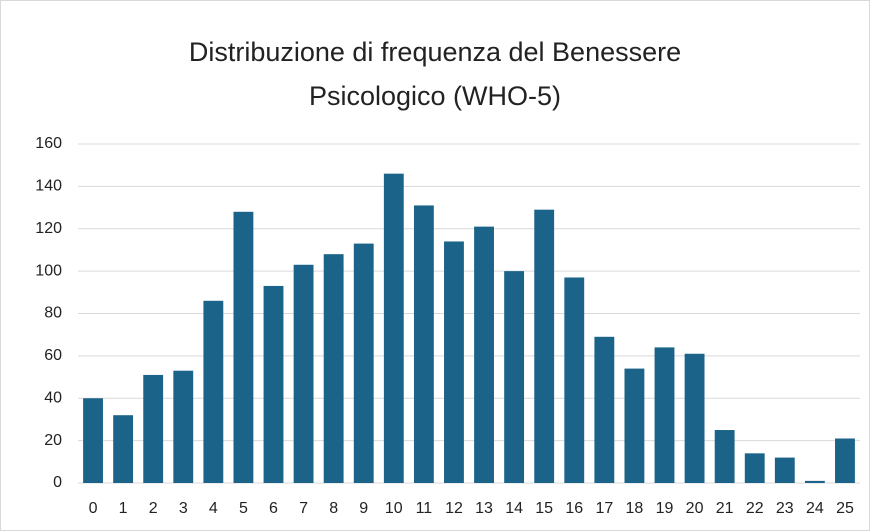 This screenshot has width=870, height=531. Describe the element at coordinates (183, 508) in the screenshot. I see `x-tick-label: 3` at that location.